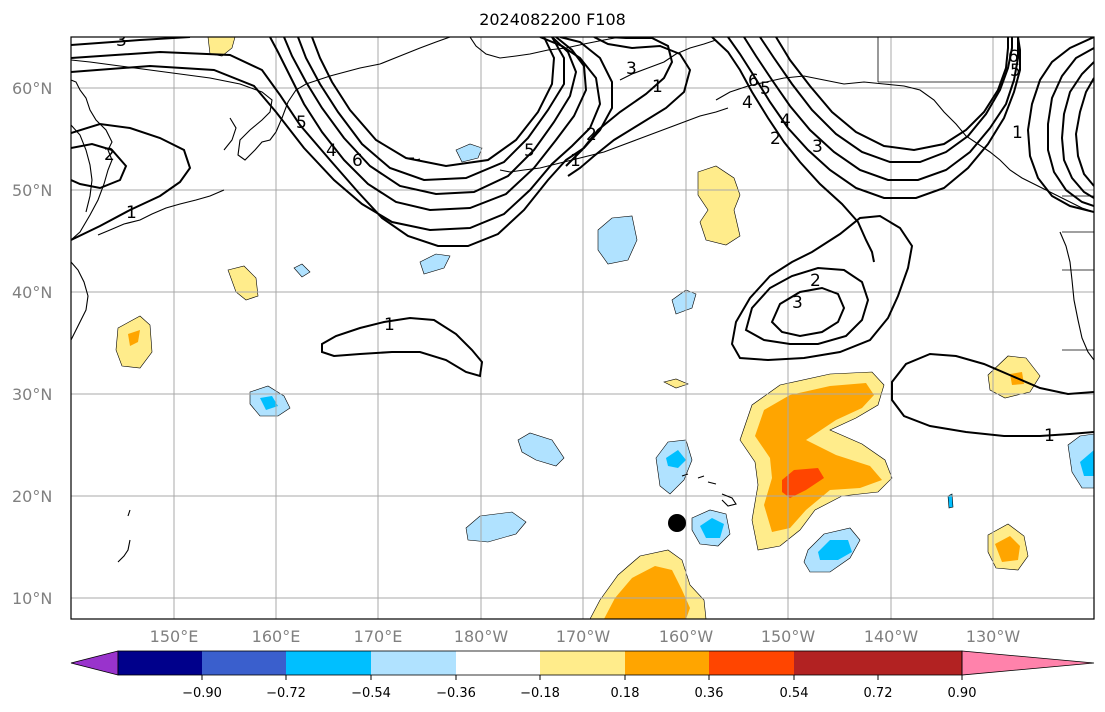 The height and width of the screenshot is (712, 1105). I want to click on strong-positive-anomaly, so click(803, 483).